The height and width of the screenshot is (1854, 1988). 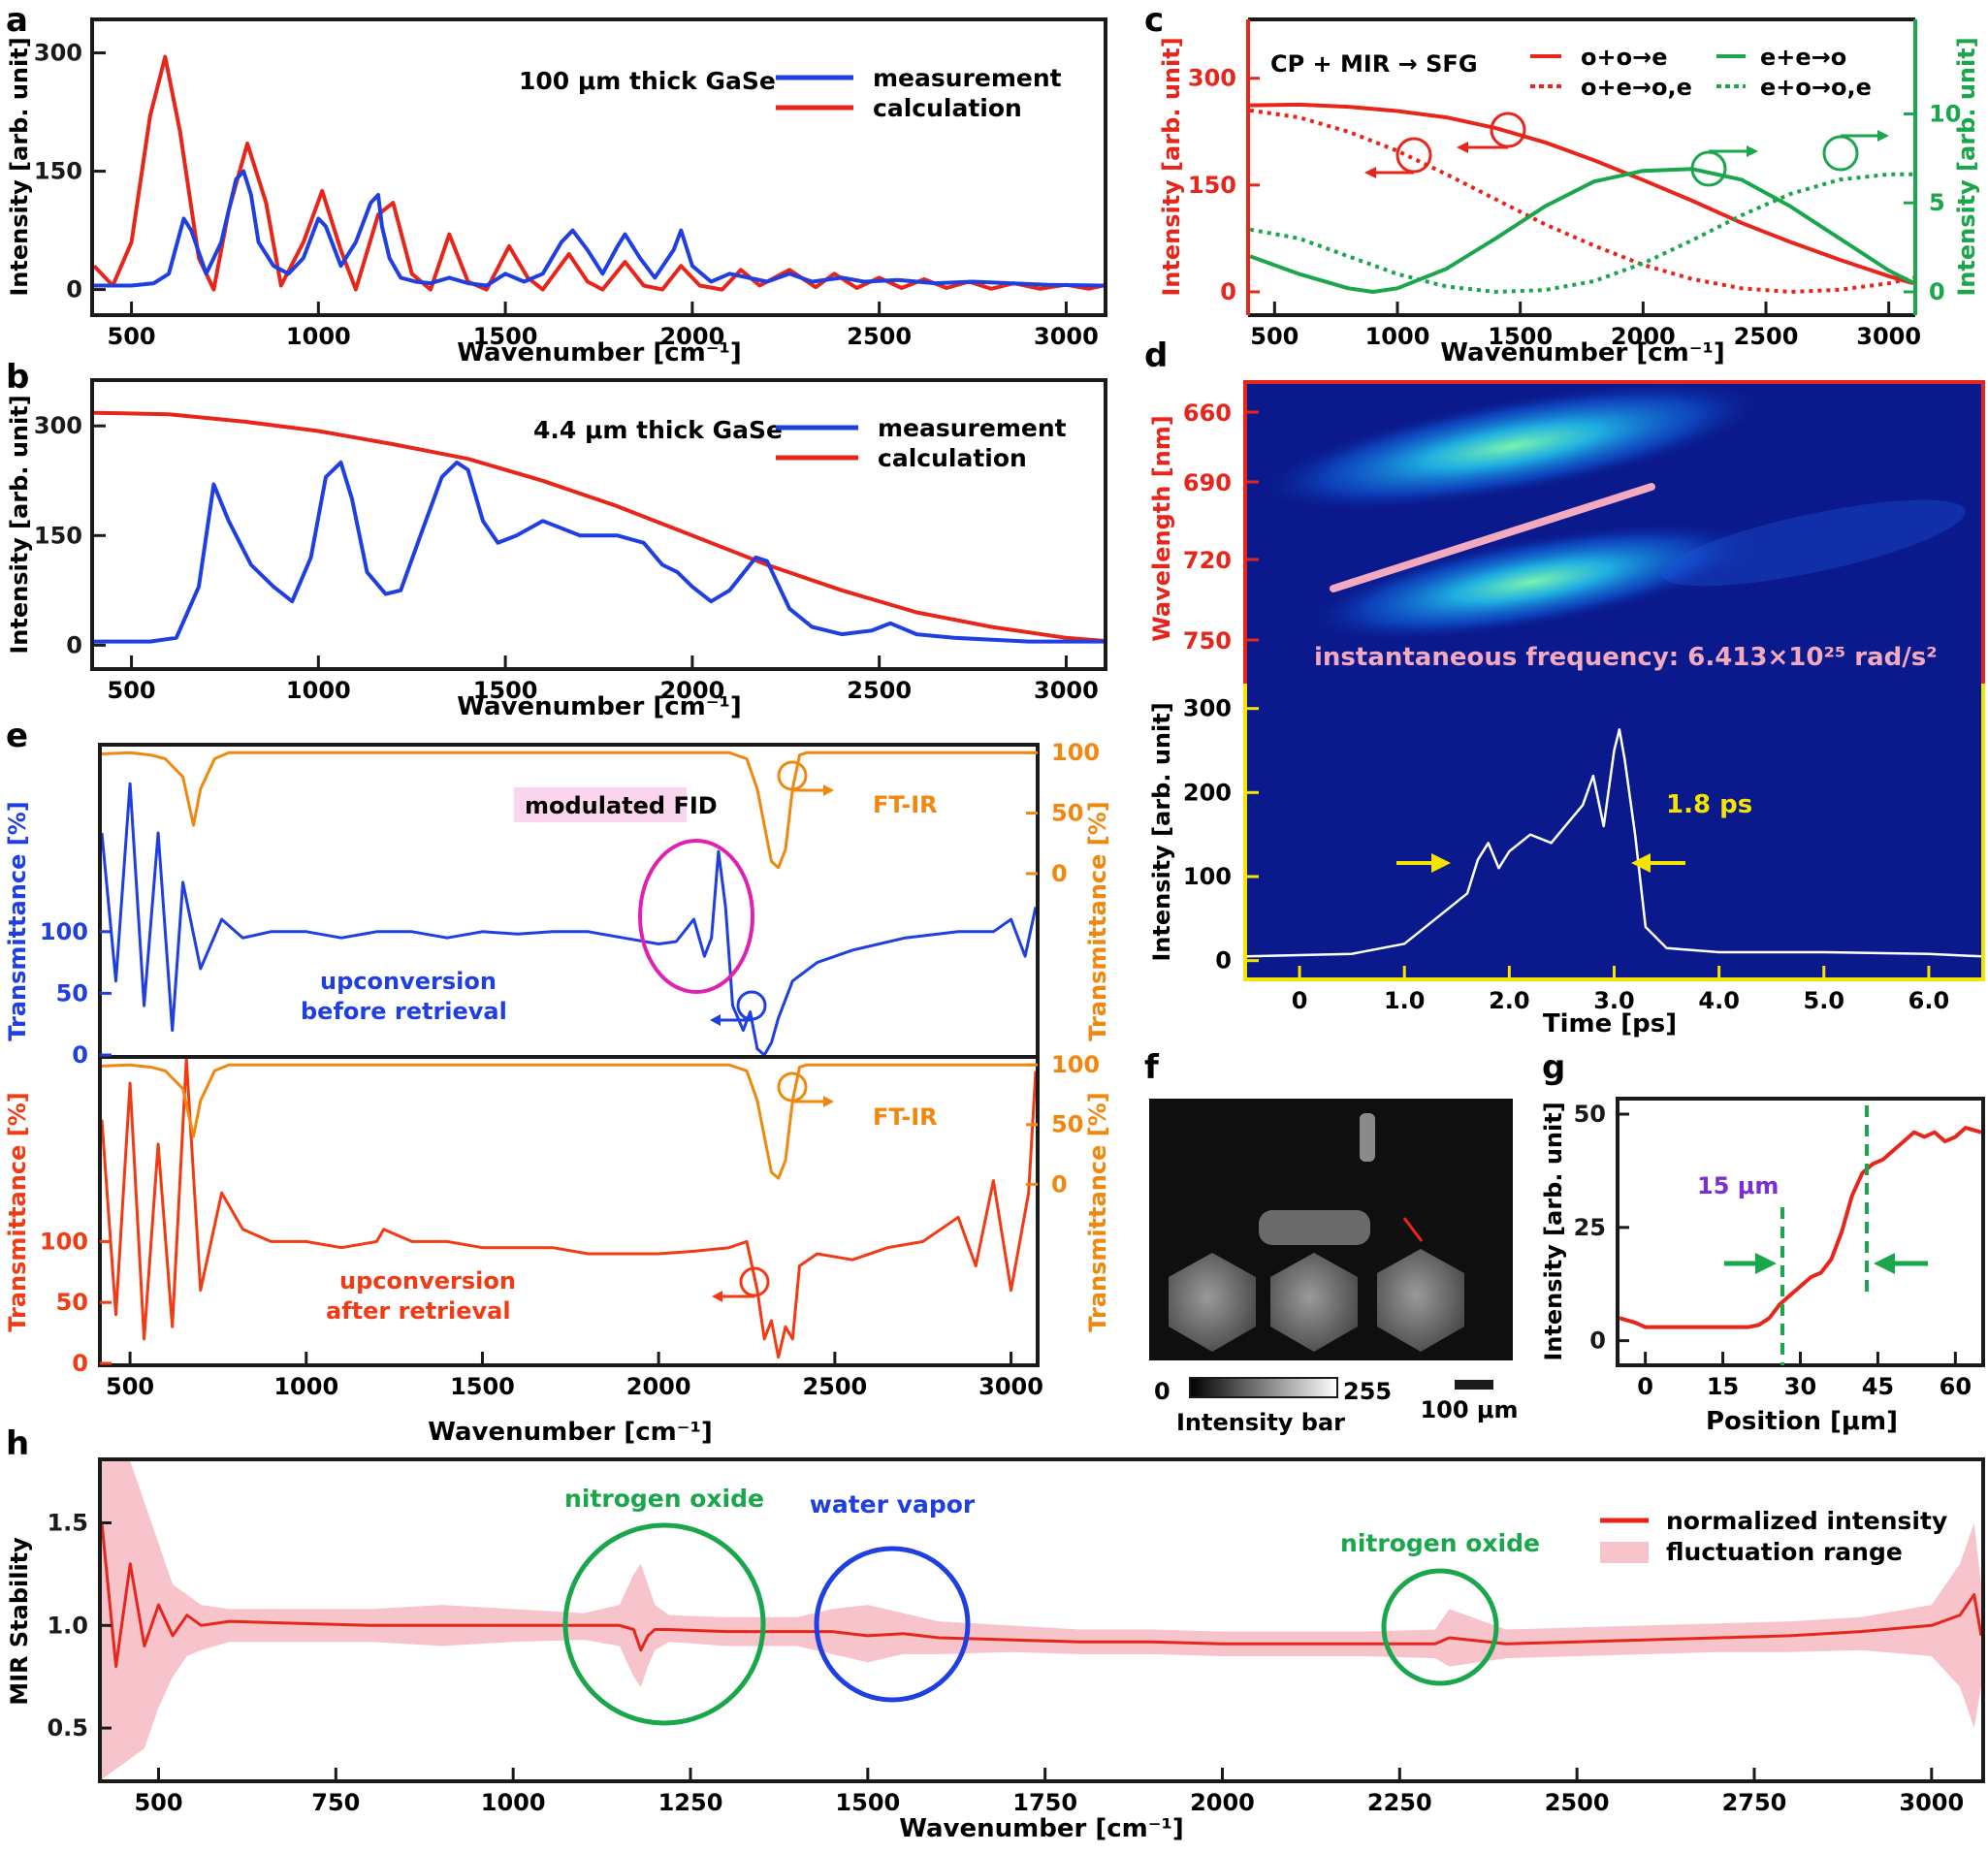 What do you see at coordinates (892, 1624) in the screenshot?
I see `water-vapor-circle` at bounding box center [892, 1624].